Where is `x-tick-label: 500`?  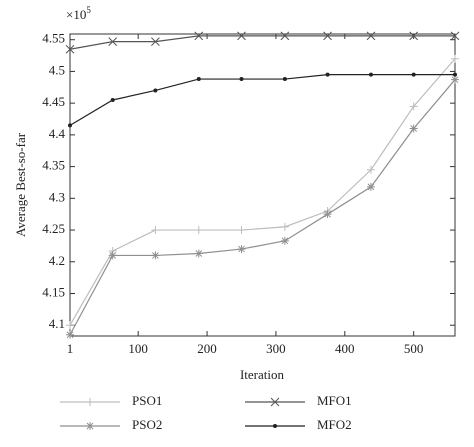
x-tick-label: 500 is located at coordinates (414, 348).